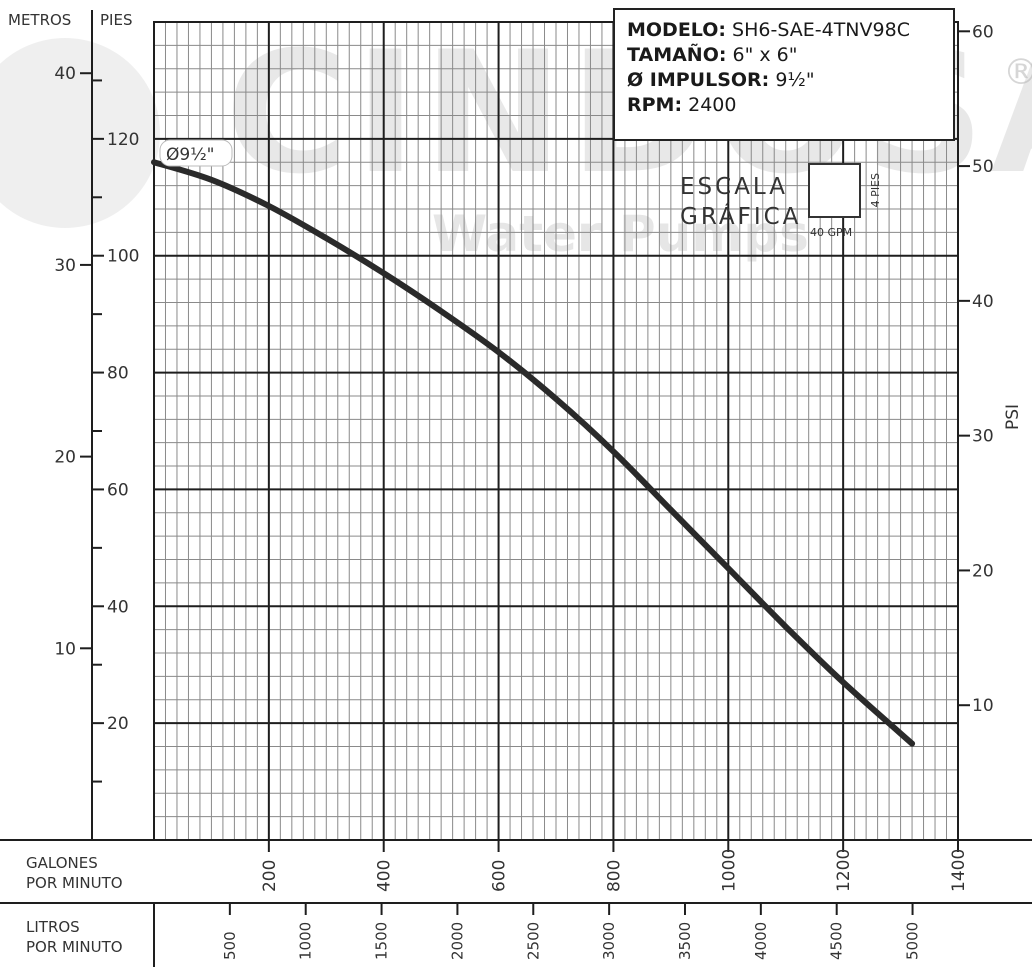 The height and width of the screenshot is (967, 1032). Describe the element at coordinates (39, 20) in the screenshot. I see `axis-label-metros: METROS` at that location.